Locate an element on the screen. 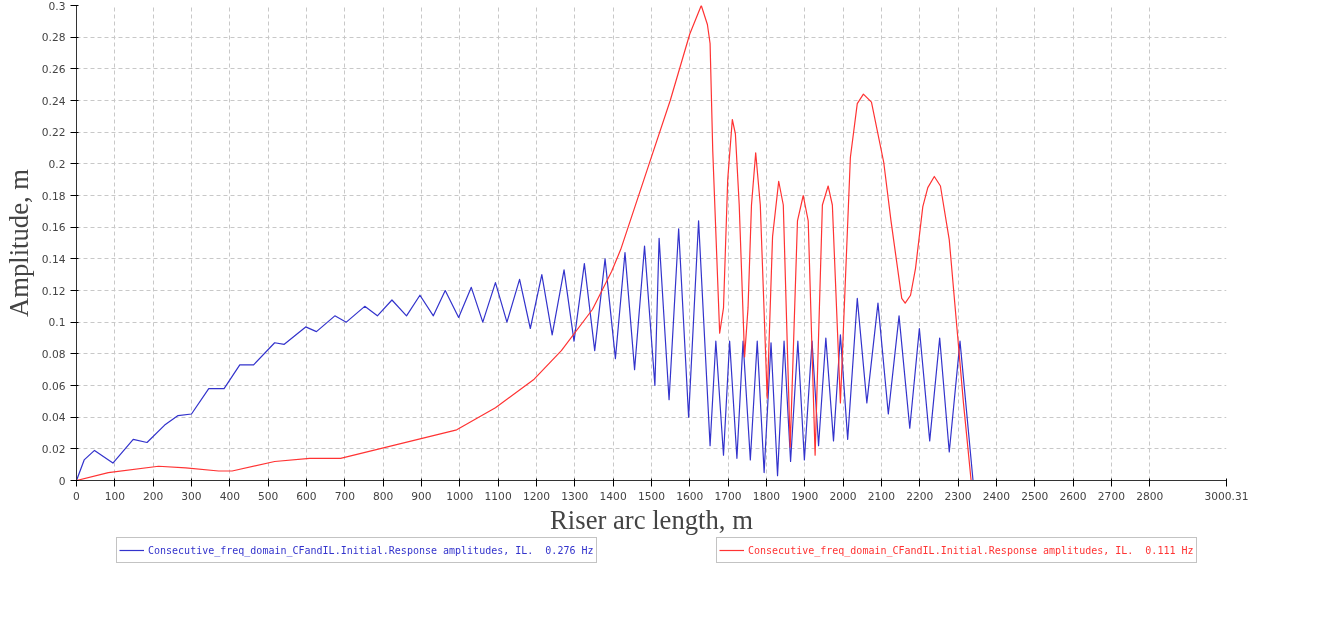 Image resolution: width=1318 pixels, height=628 pixels. y-axis-title: Amplitude, m is located at coordinates (18, 243).